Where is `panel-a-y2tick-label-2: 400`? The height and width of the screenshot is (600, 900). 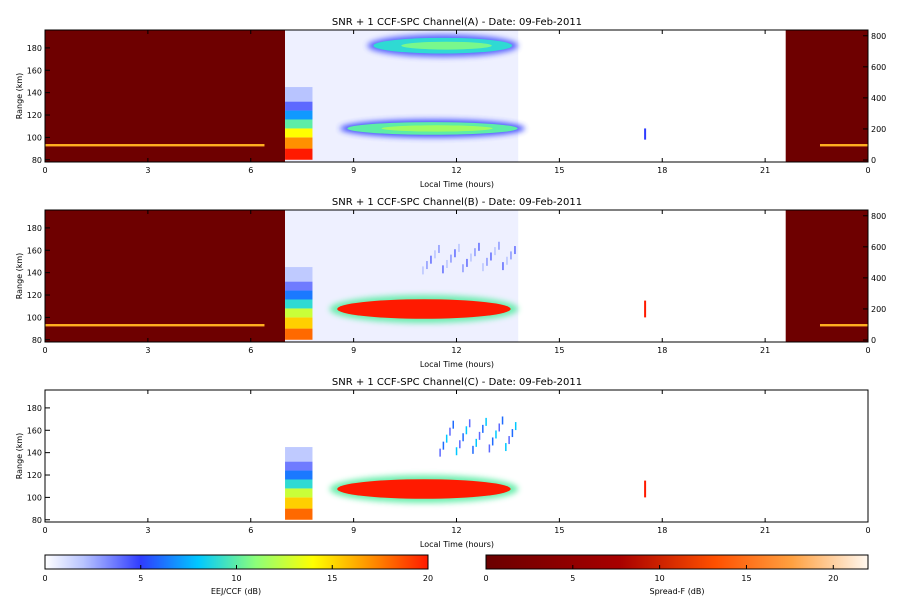
panel-a-y2tick-label-2: 400 is located at coordinates (878, 98).